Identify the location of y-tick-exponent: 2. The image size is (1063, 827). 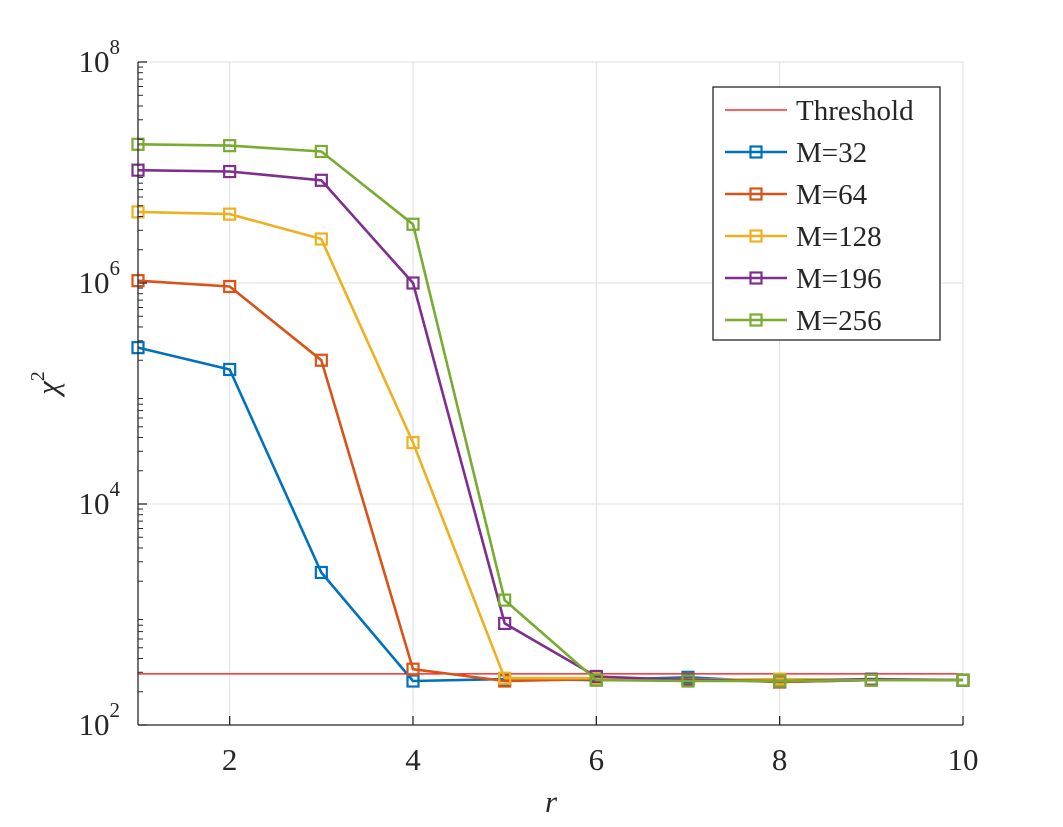
(115, 710).